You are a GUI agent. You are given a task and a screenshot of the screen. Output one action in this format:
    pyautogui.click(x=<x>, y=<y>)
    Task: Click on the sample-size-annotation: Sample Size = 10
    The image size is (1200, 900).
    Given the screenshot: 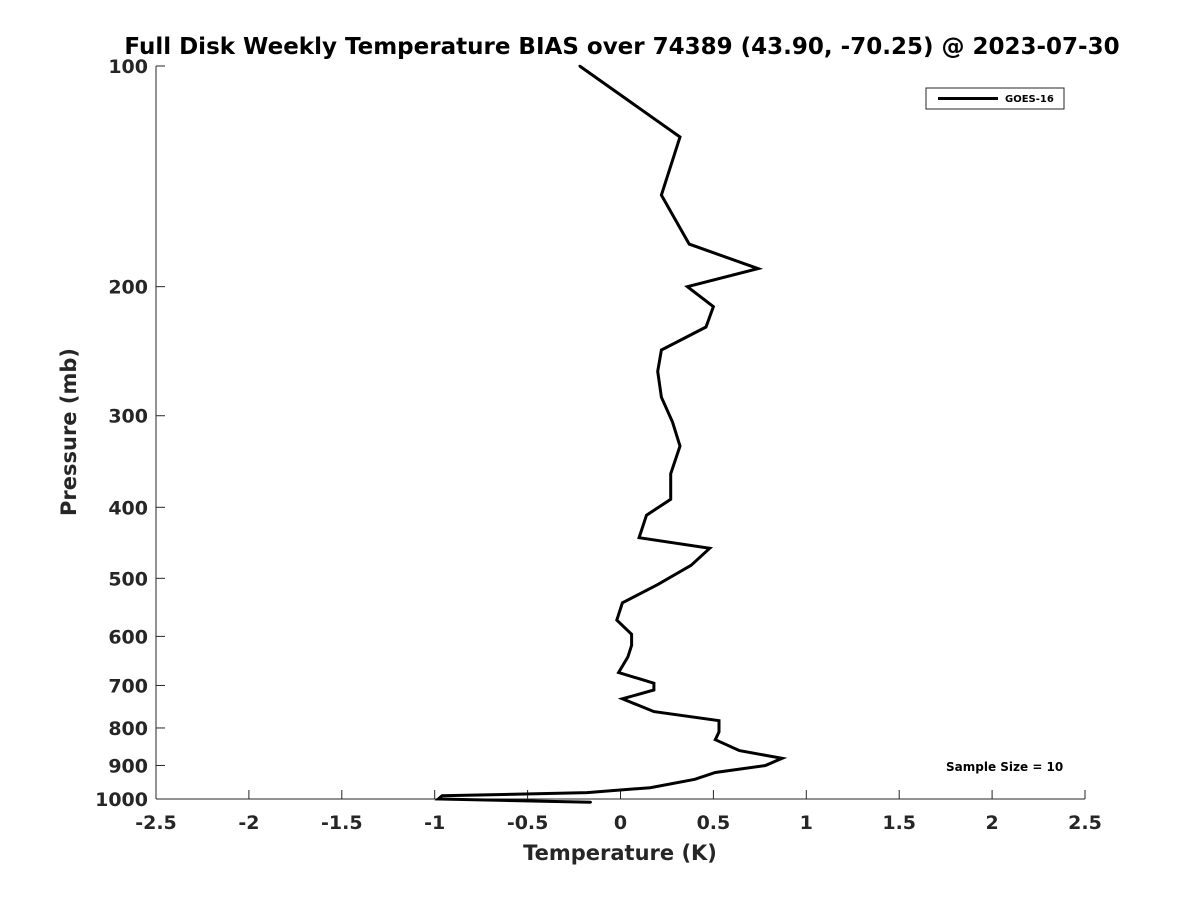 What is the action you would take?
    pyautogui.click(x=1004, y=767)
    